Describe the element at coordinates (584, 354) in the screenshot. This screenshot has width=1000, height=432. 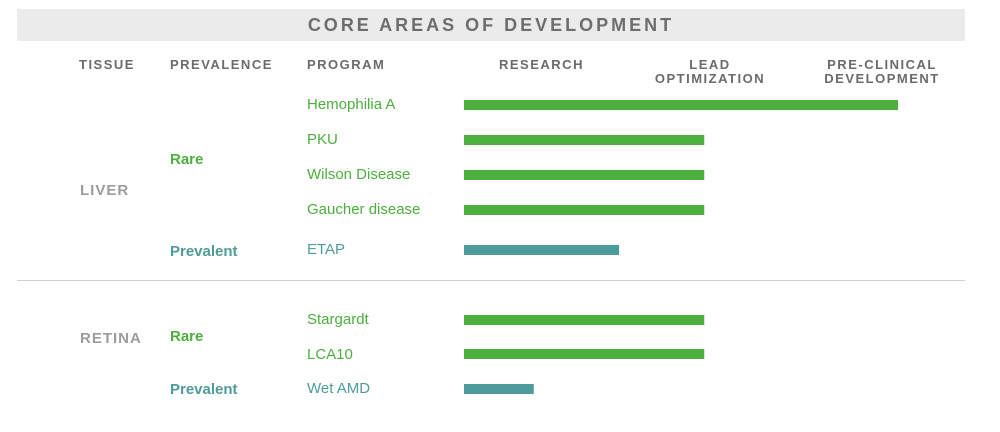
I see `bar-lca10` at that location.